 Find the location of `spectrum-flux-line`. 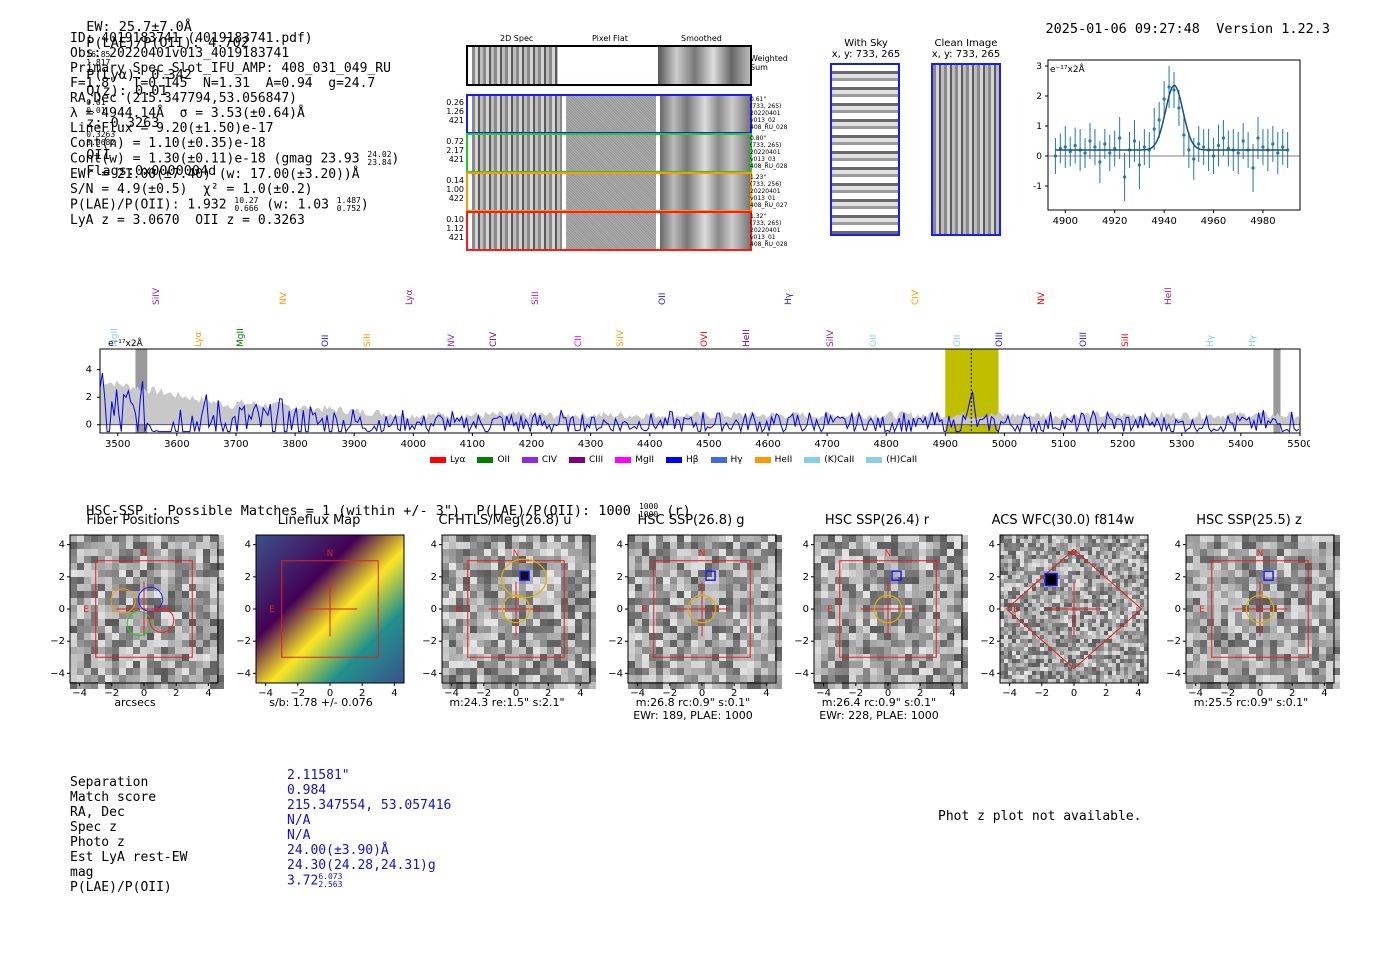

spectrum-flux-line is located at coordinates (699, 403).